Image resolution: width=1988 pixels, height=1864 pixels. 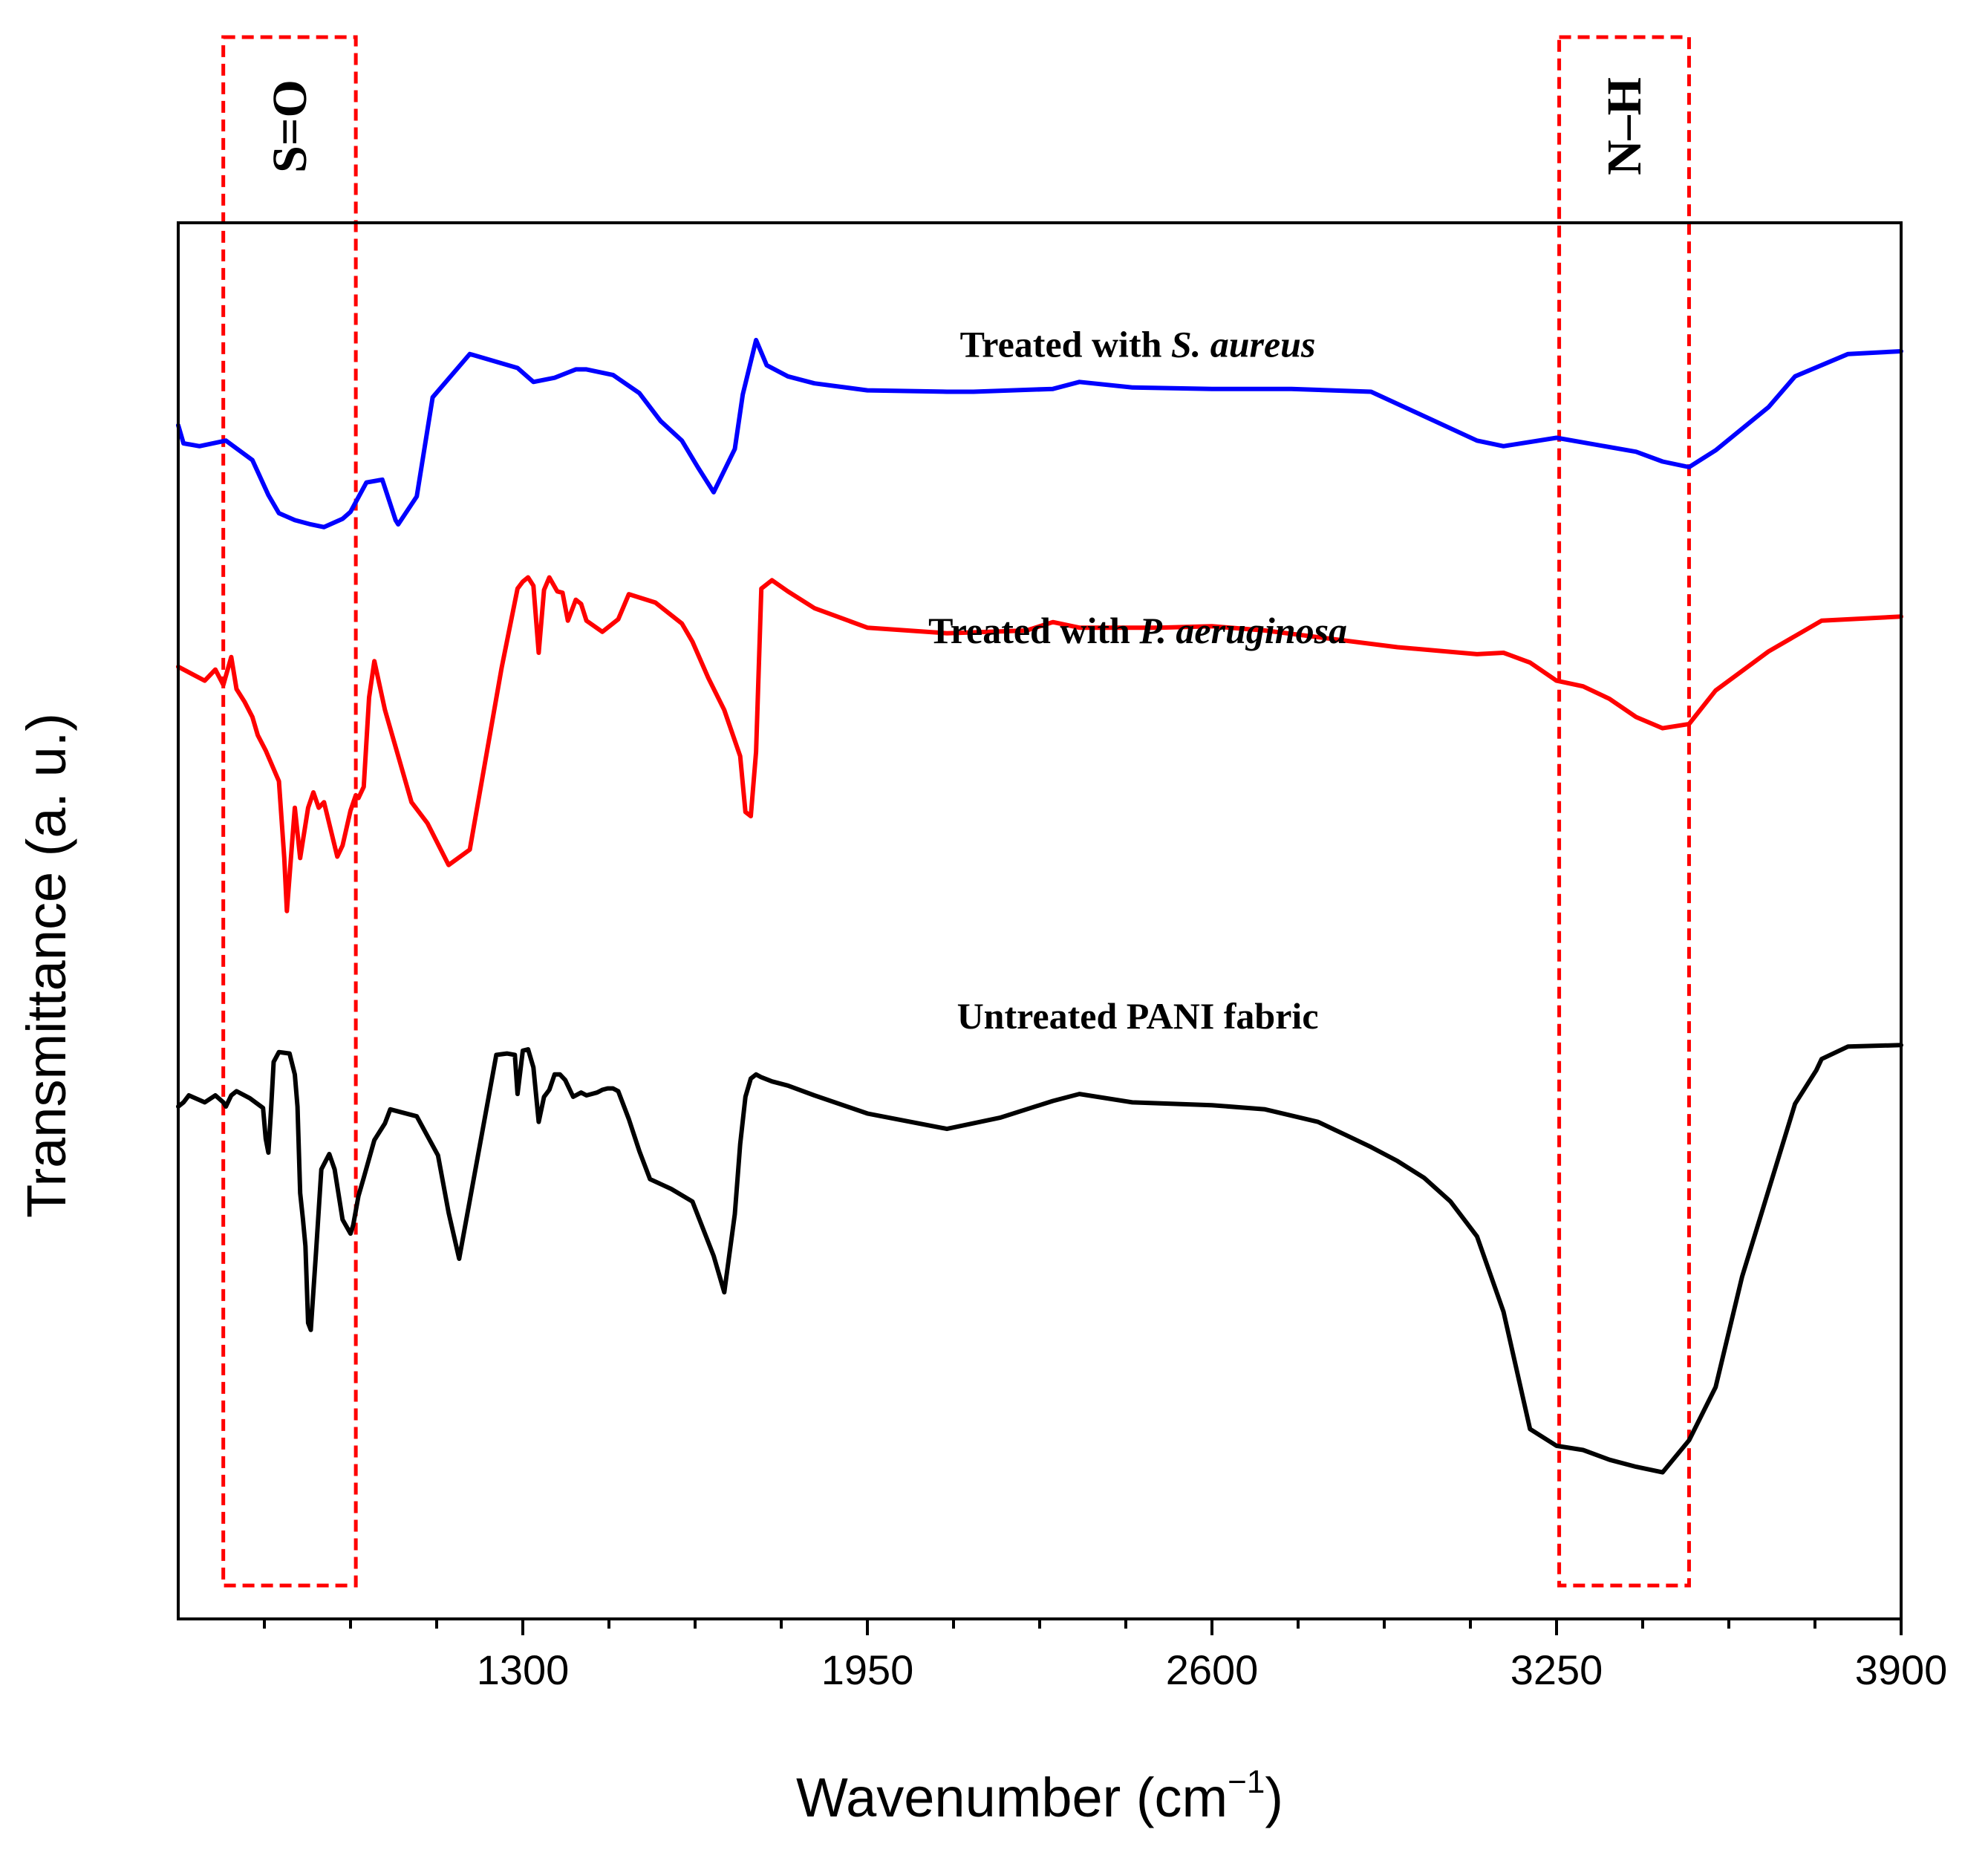 I want to click on x-axis-title: Wavenumber (cm−1), so click(x=1039, y=1796).